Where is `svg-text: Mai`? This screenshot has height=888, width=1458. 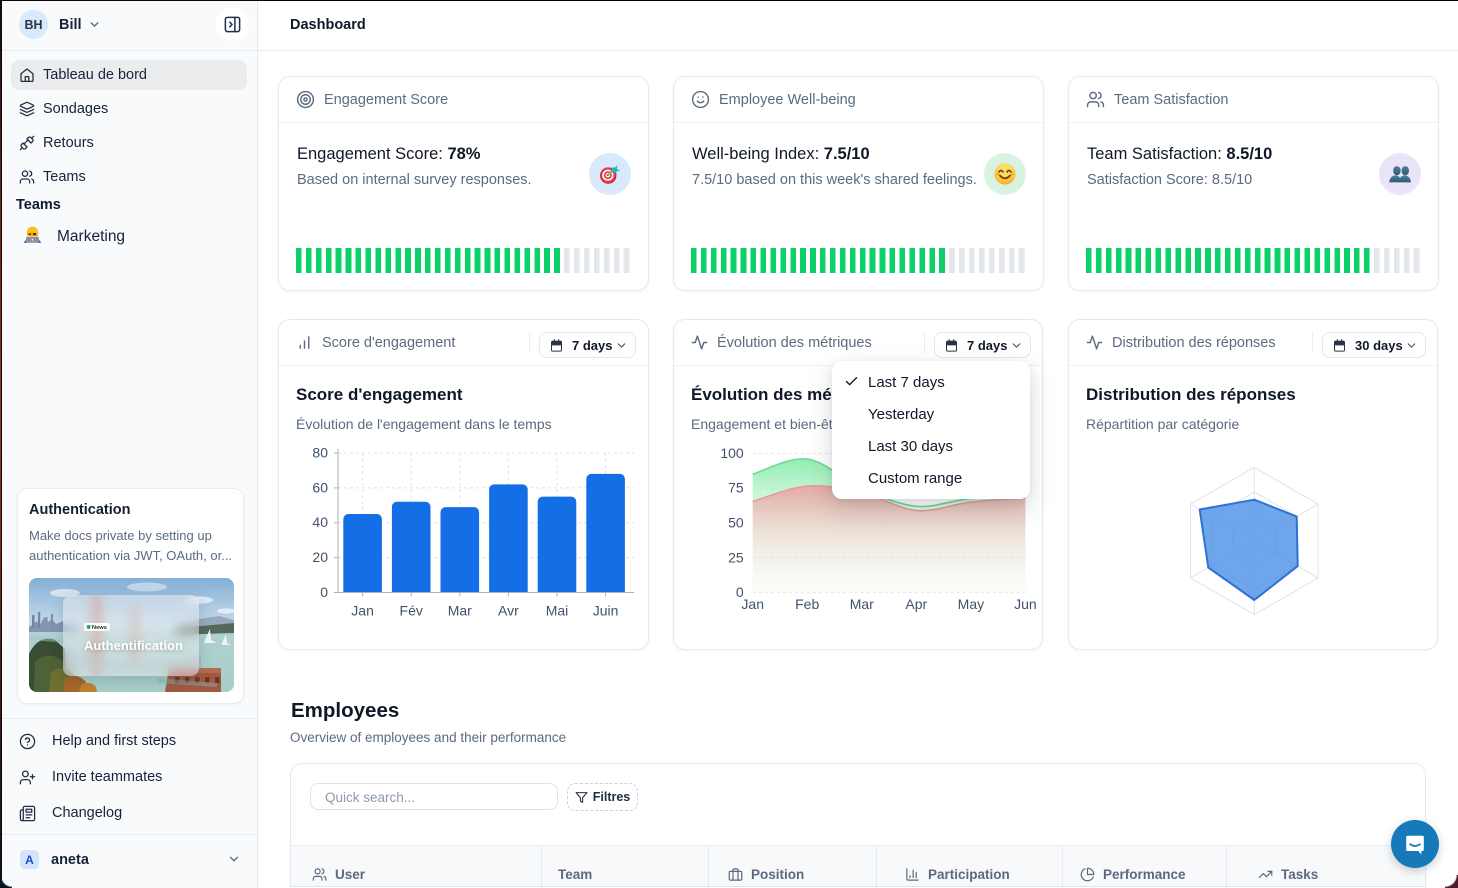 svg-text: Mai is located at coordinates (557, 611).